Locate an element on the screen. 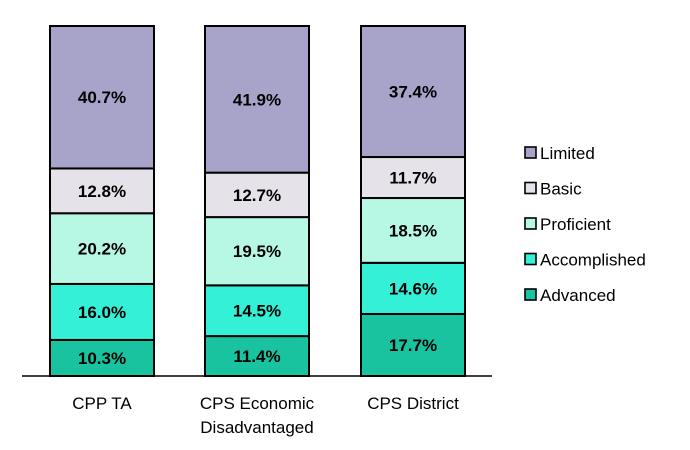  data-label-advanced-1: 11.4% is located at coordinates (256, 356).